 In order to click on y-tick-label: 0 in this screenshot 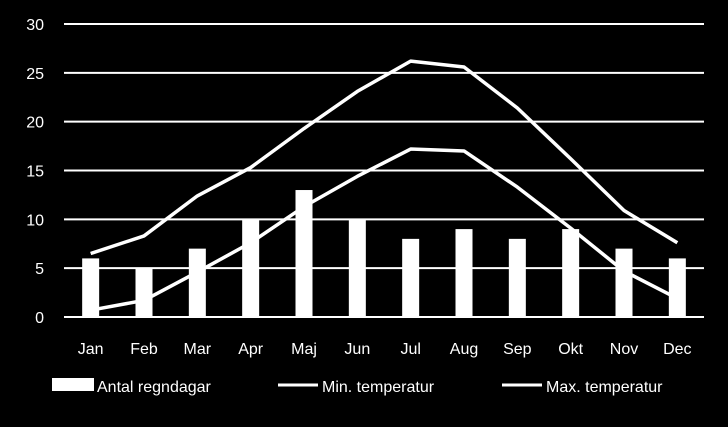, I will do `click(39, 318)`.